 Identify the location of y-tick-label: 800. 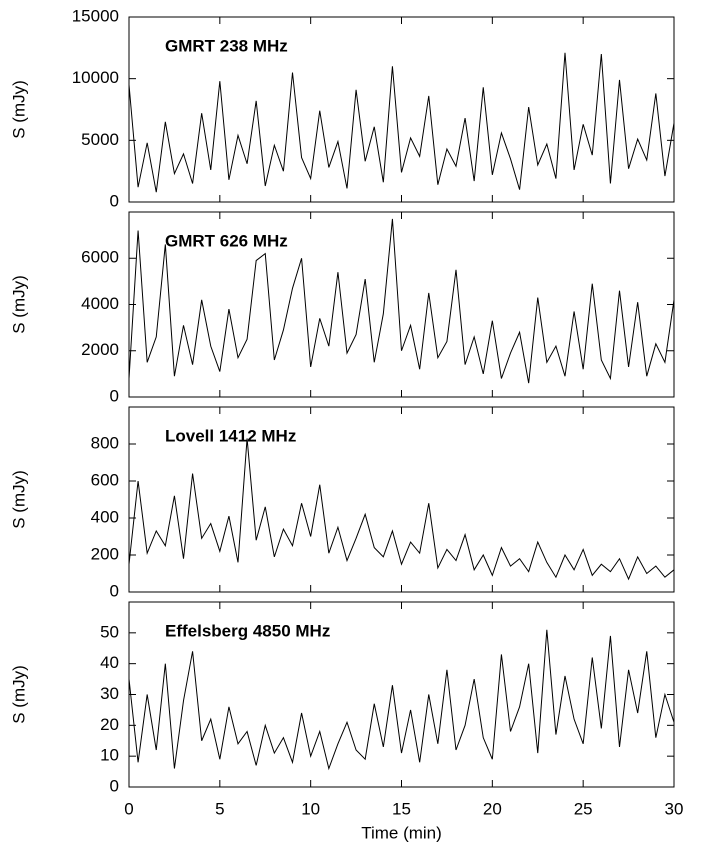
(105, 442).